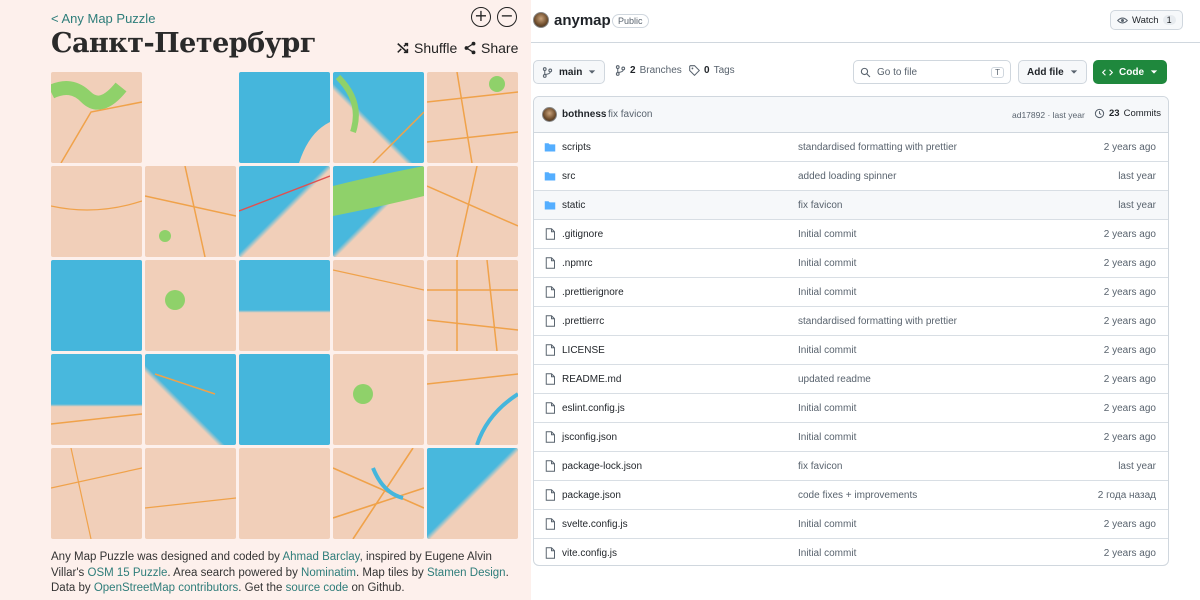 This screenshot has width=1200, height=600. Describe the element at coordinates (584, 114) in the screenshot. I see `commit-author: bothness` at that location.